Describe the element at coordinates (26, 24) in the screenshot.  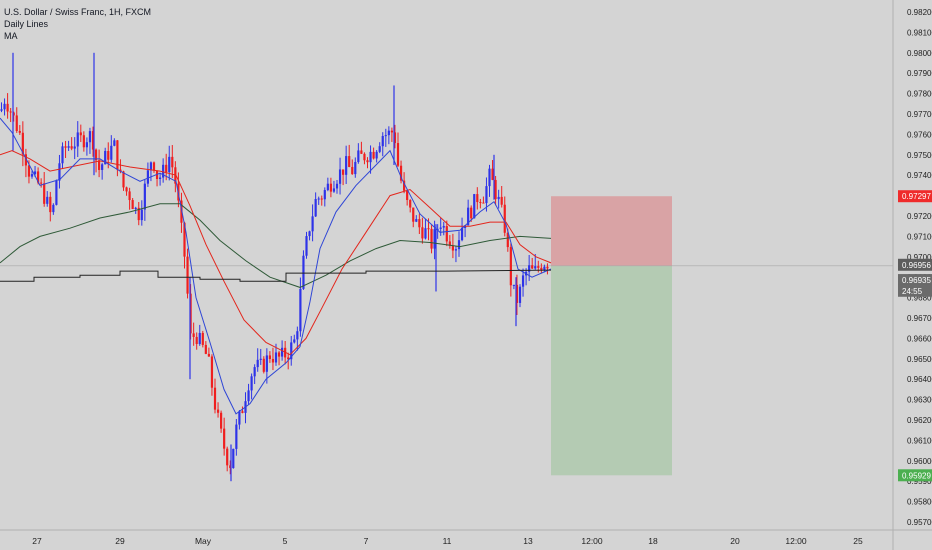
I see `indicator-daily-lines: Daily Lines` at that location.